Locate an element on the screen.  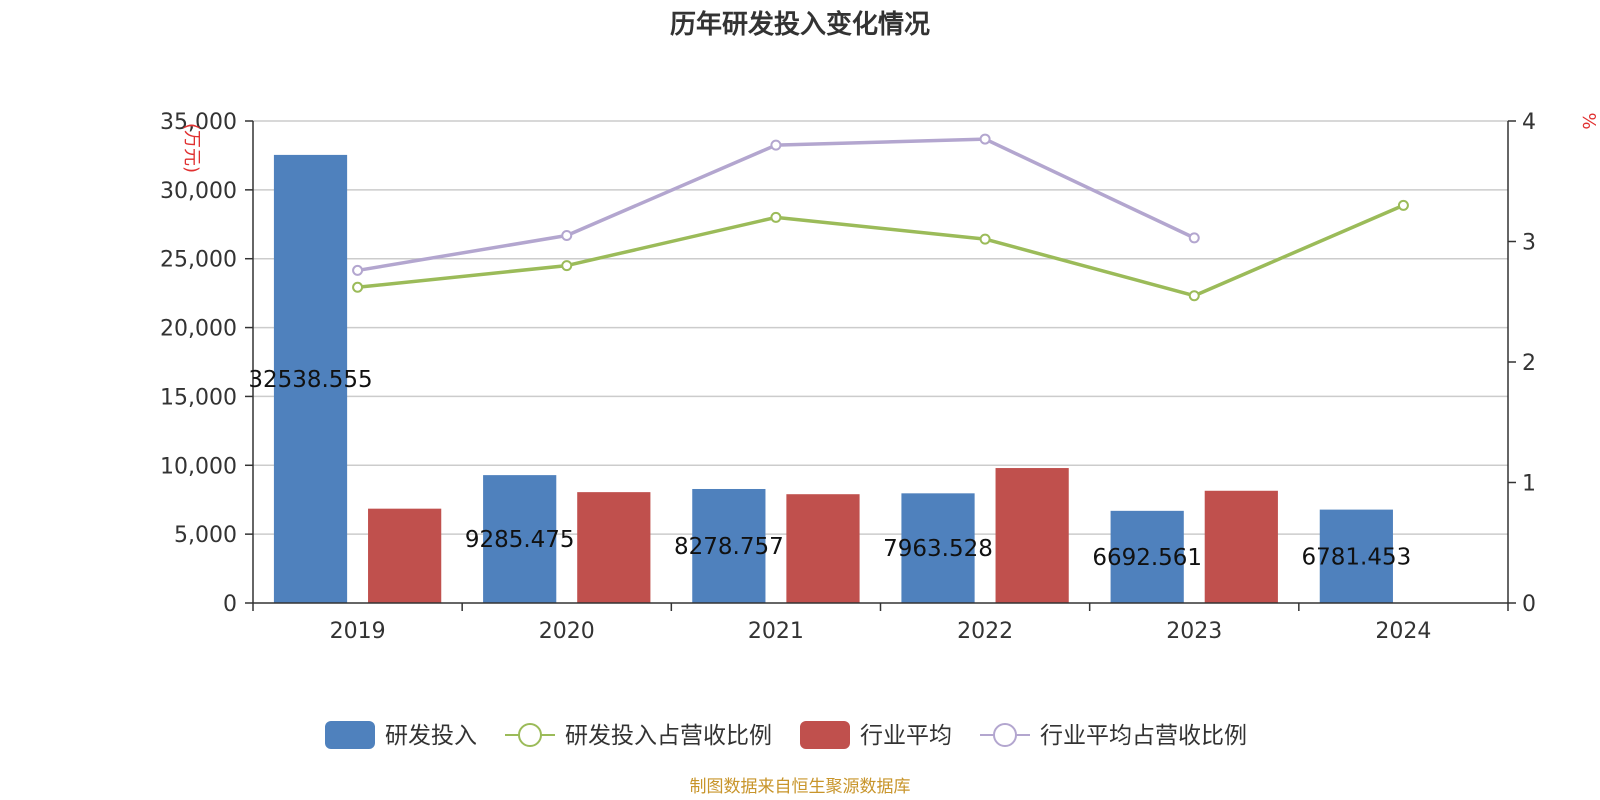
bar-value-label: 32538.555 is located at coordinates (310, 380).